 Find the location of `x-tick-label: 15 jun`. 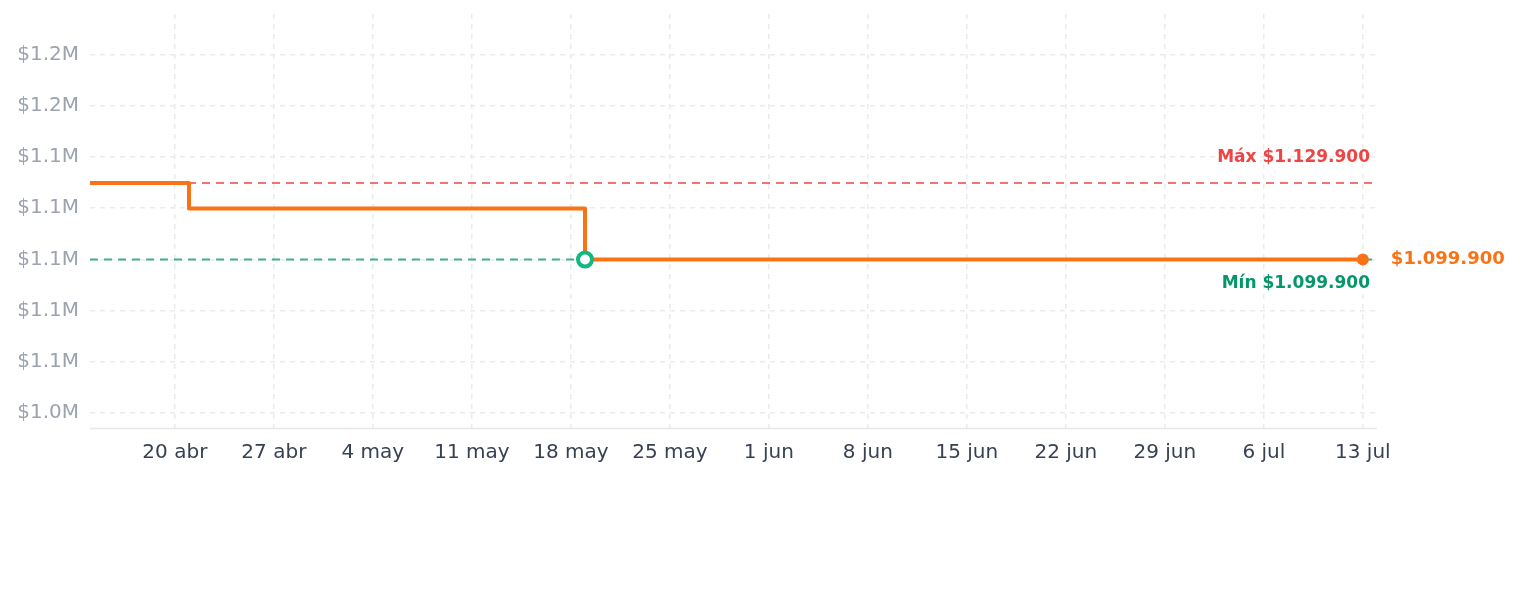

x-tick-label: 15 jun is located at coordinates (967, 451).